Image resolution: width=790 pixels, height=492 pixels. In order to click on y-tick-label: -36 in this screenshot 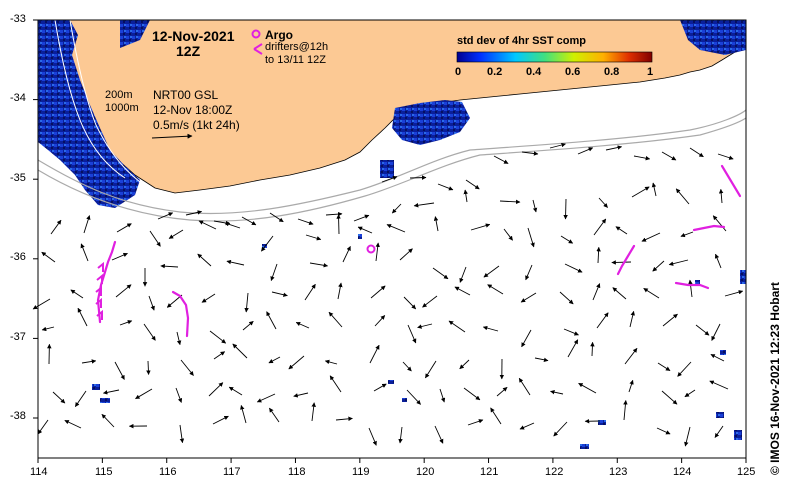, I will do `click(18, 257)`.